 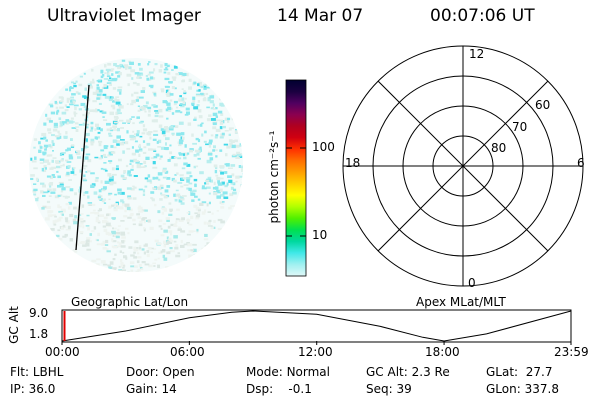 What do you see at coordinates (187, 352) in the screenshot?
I see `timeline-xtick-0600: 06:00` at bounding box center [187, 352].